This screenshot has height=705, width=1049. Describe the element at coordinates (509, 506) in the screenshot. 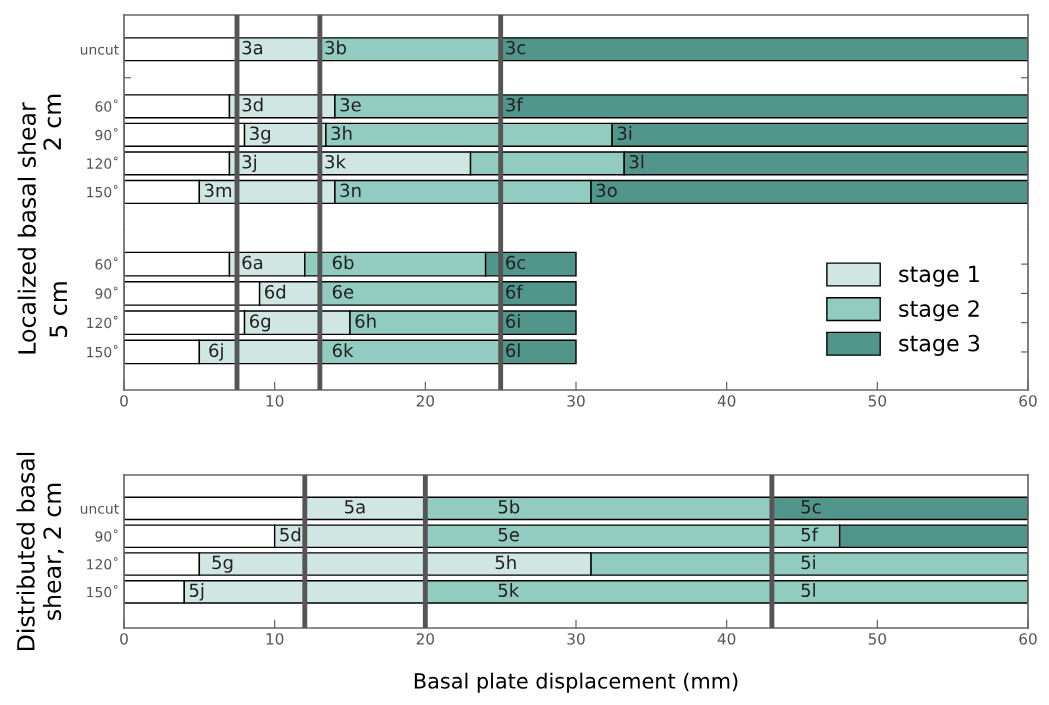

I see `annotation: 5b` at that location.